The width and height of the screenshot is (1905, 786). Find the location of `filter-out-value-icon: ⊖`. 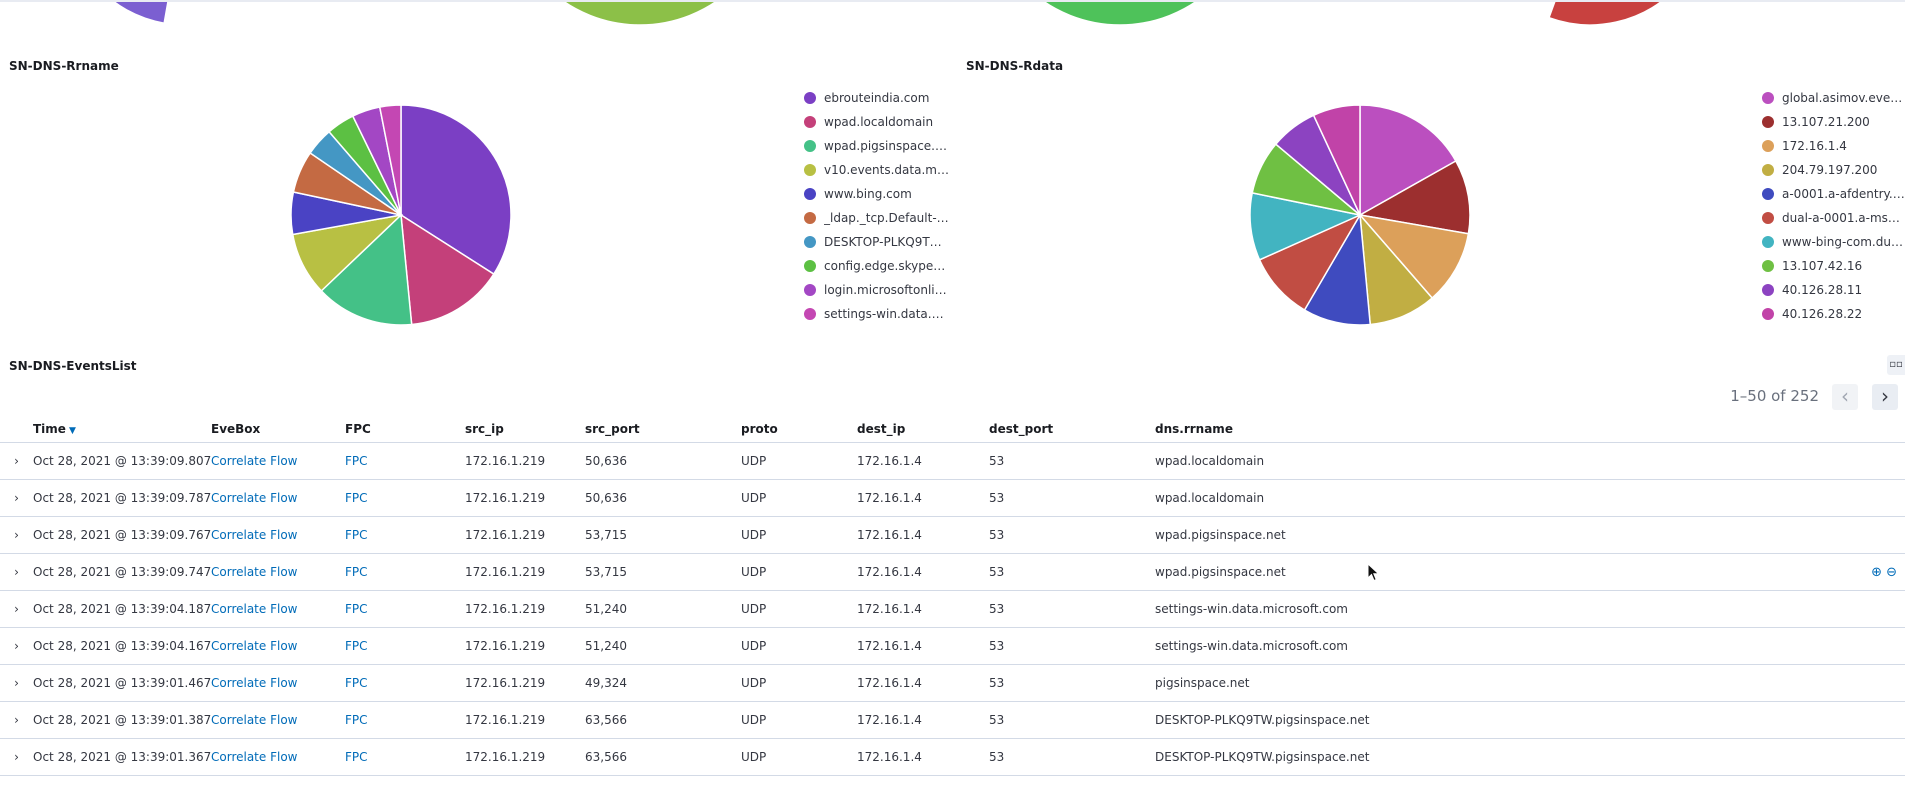

filter-out-value-icon: ⊖ is located at coordinates (1891, 572).